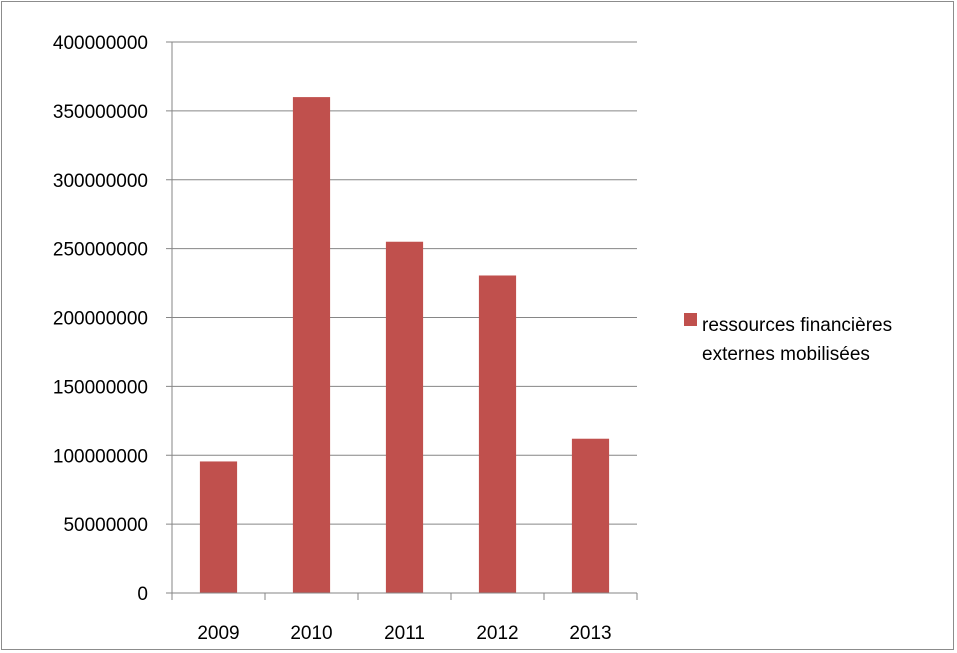 The image size is (957, 653). I want to click on y-tick-label: 200000000, so click(100, 319).